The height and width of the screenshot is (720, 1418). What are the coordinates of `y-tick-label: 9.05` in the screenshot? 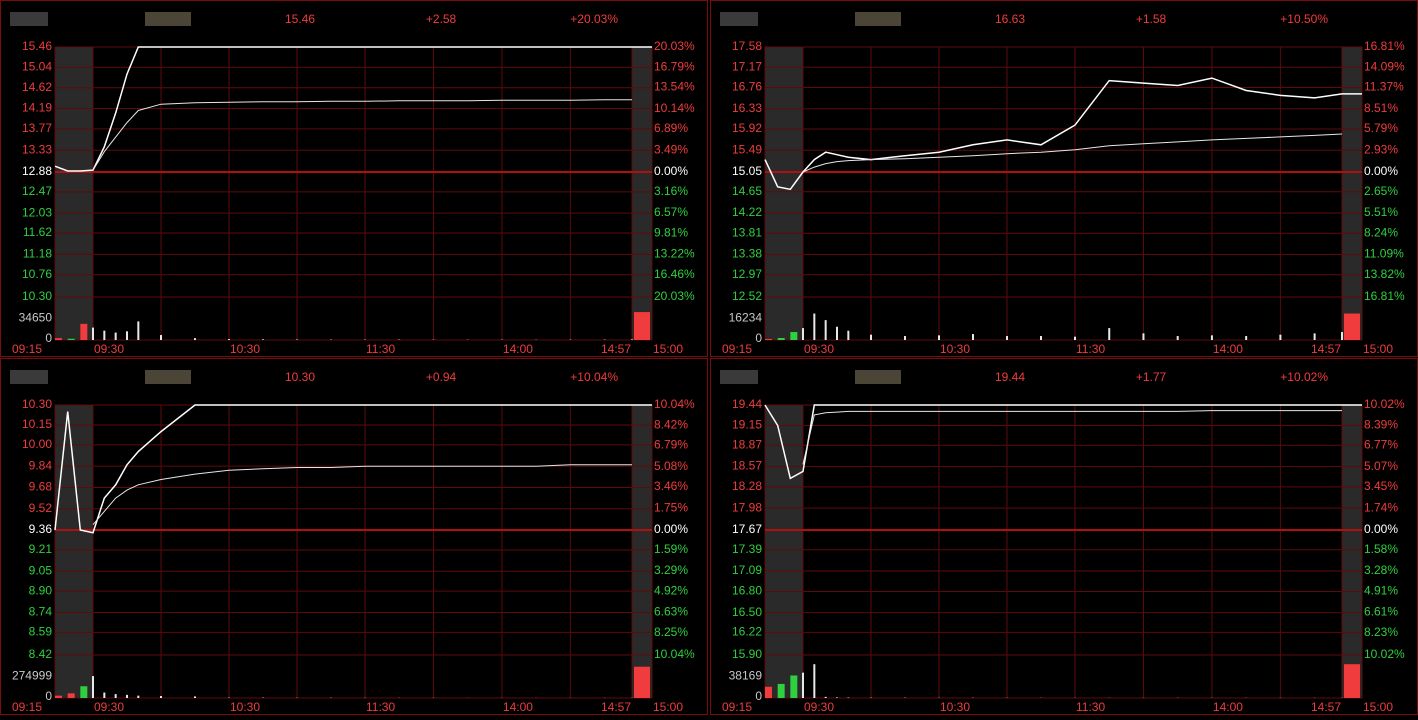 It's located at (41, 570).